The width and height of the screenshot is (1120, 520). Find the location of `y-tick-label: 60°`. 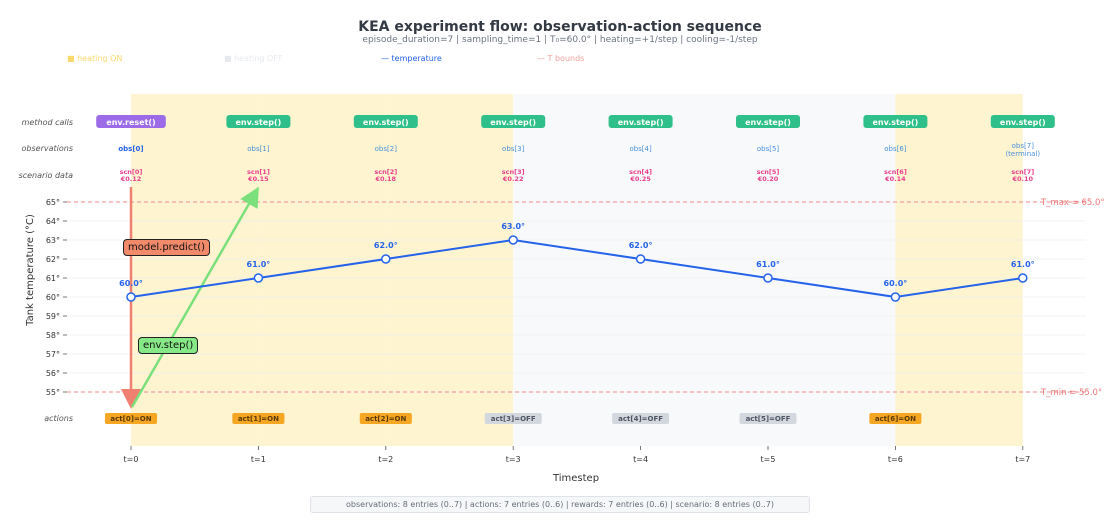

y-tick-label: 60° is located at coordinates (53, 297).